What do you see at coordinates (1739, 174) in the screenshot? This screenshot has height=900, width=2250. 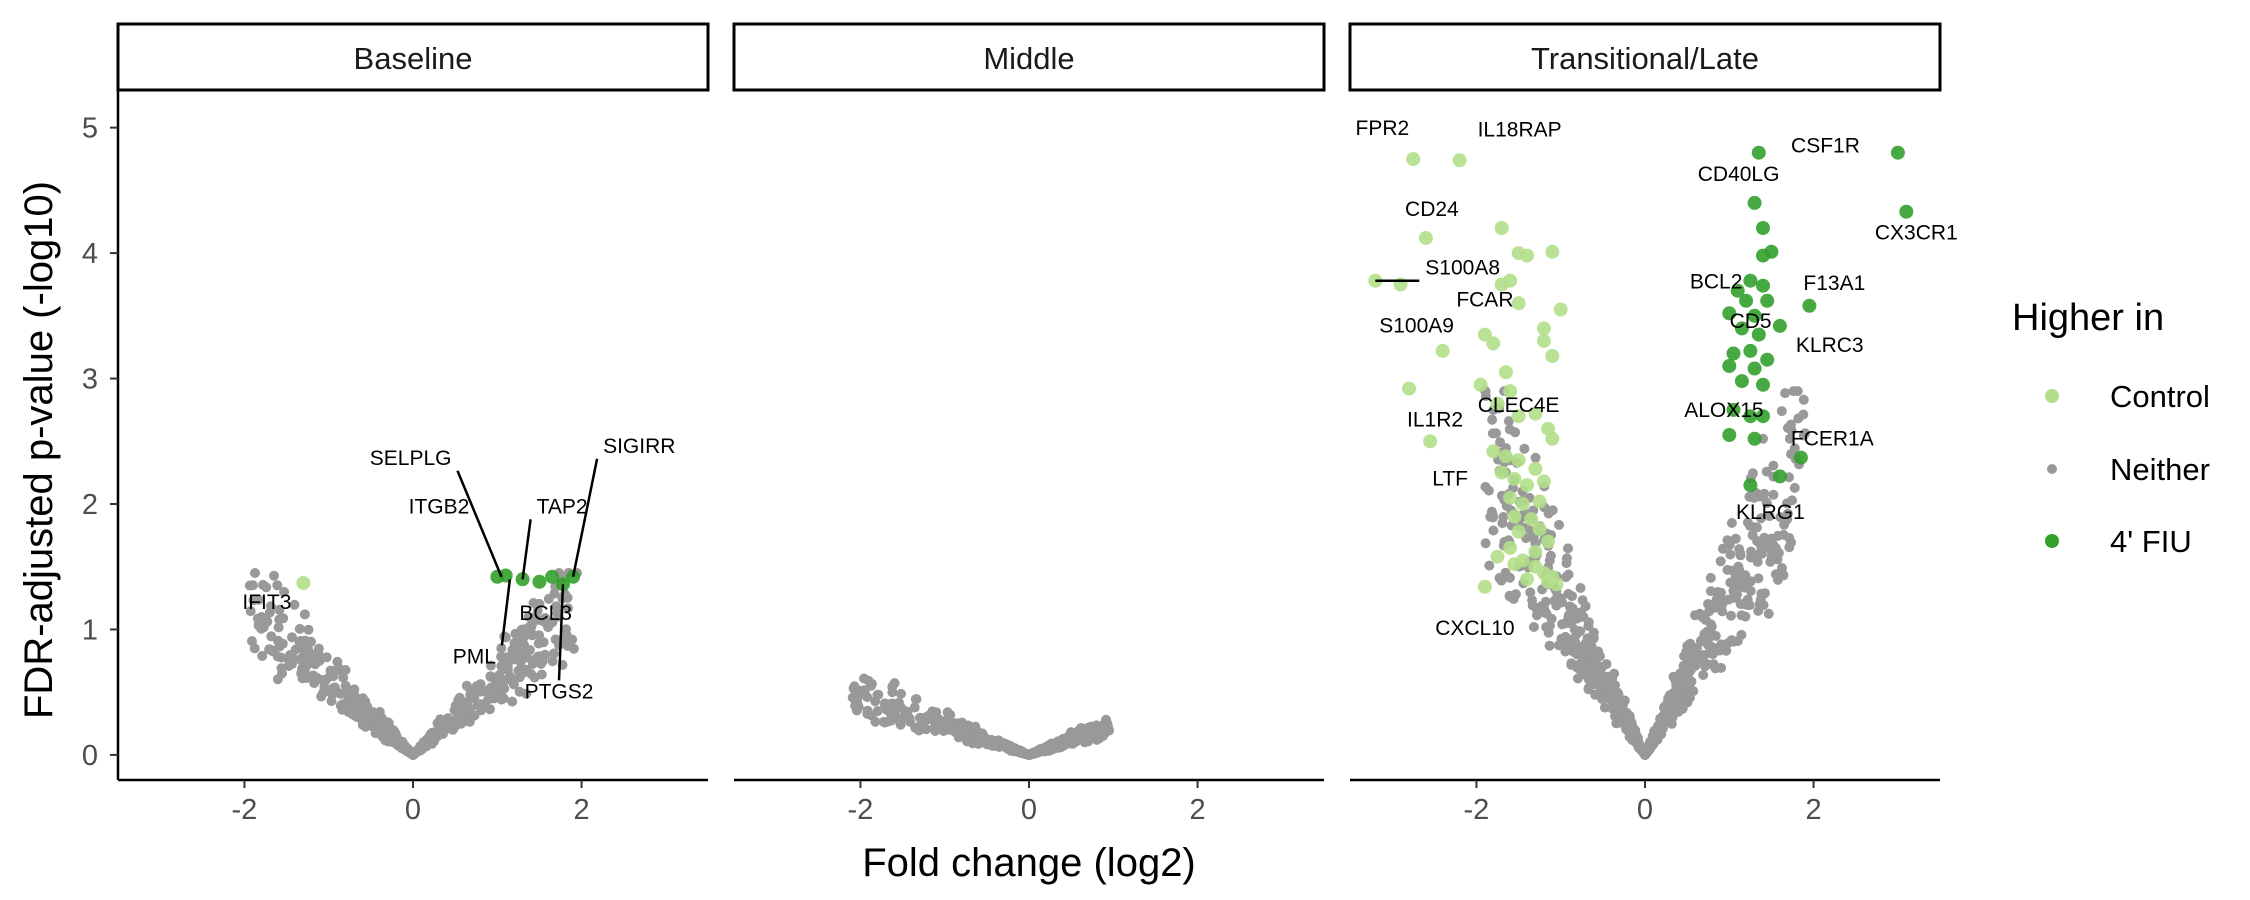 I see `gene-label: CD40LG` at bounding box center [1739, 174].